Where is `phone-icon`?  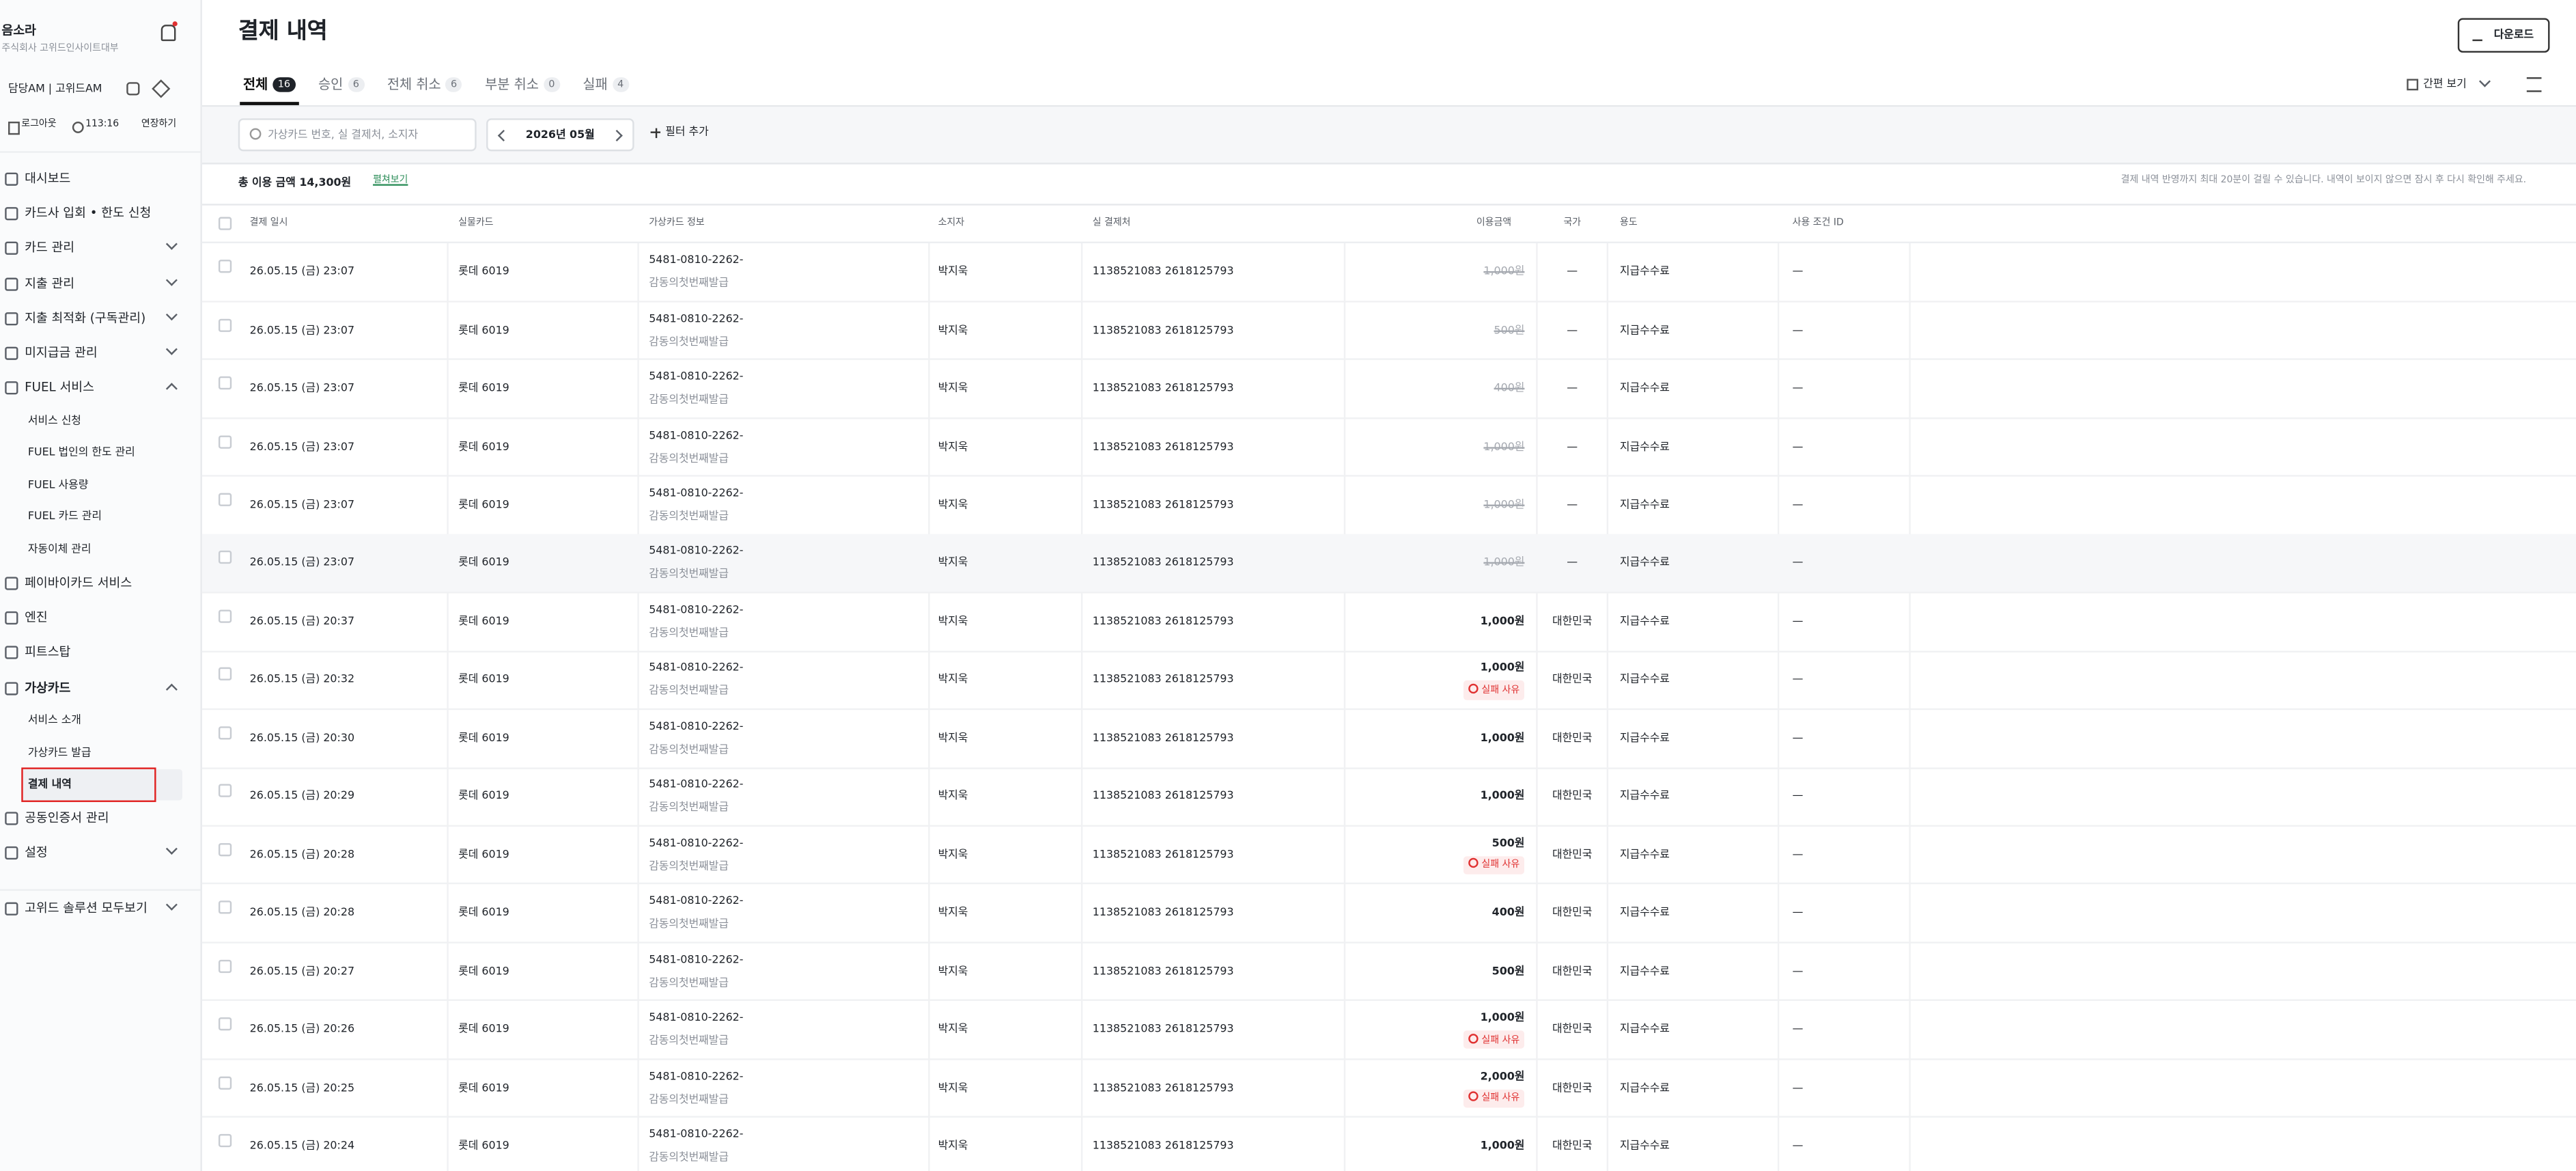
phone-icon is located at coordinates (133, 89).